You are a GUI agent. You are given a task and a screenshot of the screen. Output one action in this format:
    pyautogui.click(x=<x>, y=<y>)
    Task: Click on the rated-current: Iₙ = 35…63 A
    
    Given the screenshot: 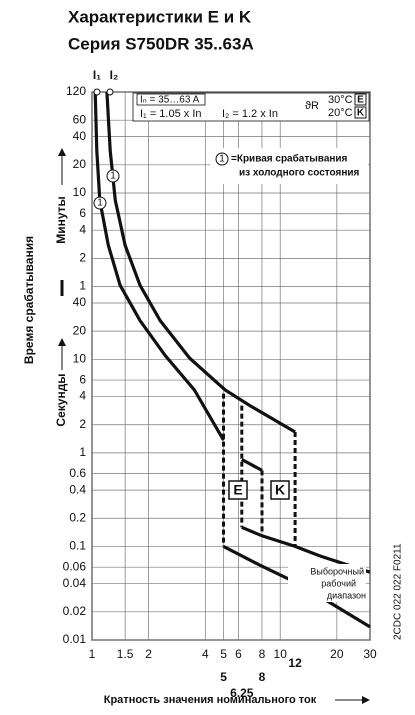 What is the action you would take?
    pyautogui.click(x=170, y=100)
    